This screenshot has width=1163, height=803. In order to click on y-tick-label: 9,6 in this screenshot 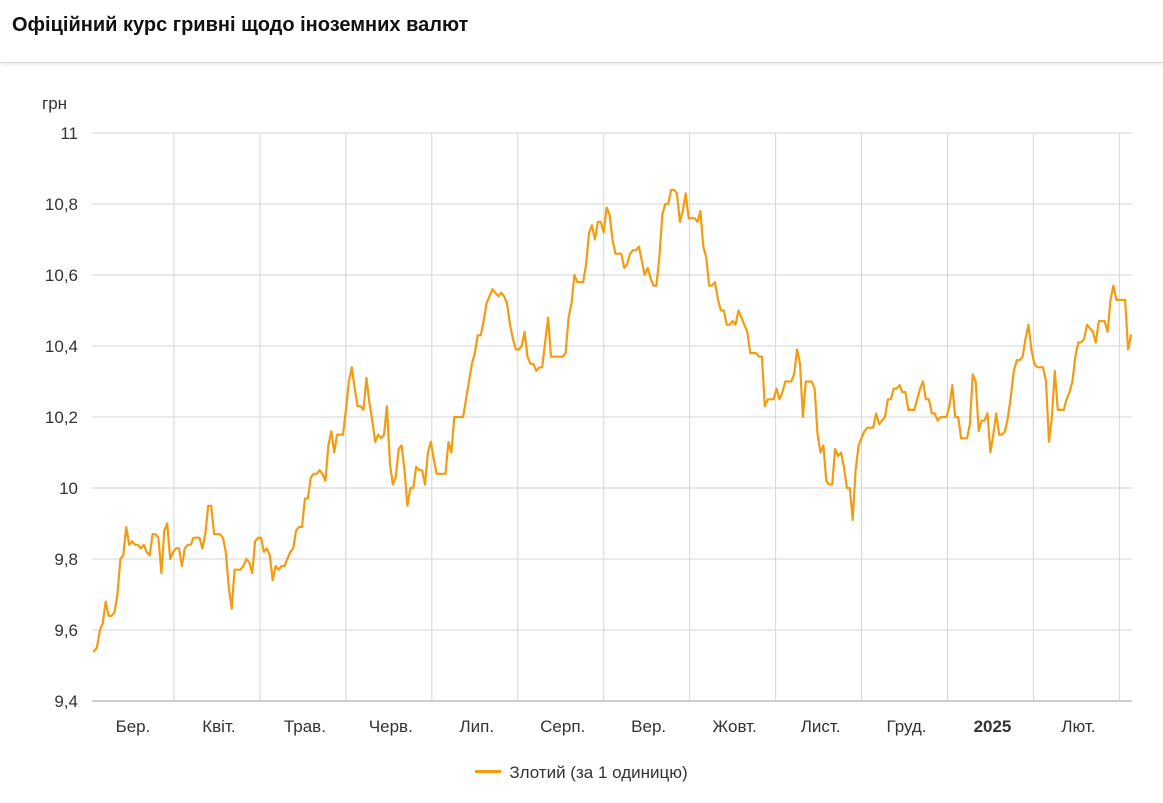, I will do `click(66, 630)`.